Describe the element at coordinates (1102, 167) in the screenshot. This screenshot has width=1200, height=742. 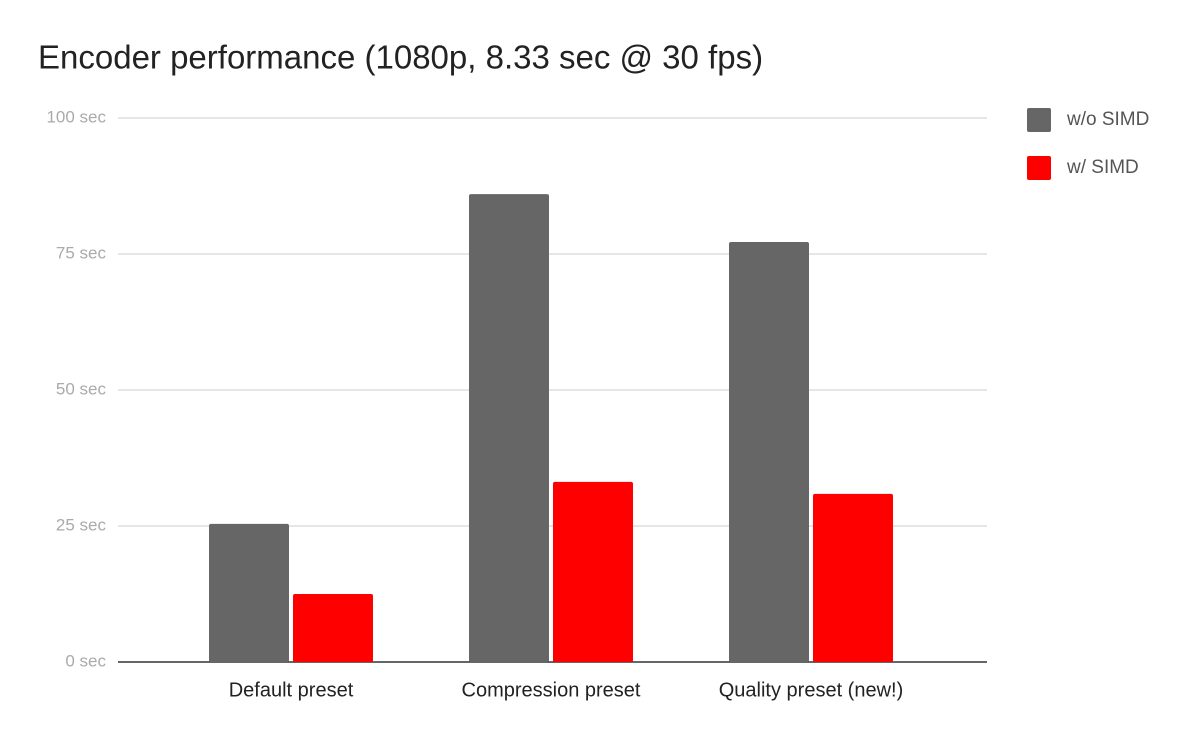
I see `legend-label: w/ SIMD` at that location.